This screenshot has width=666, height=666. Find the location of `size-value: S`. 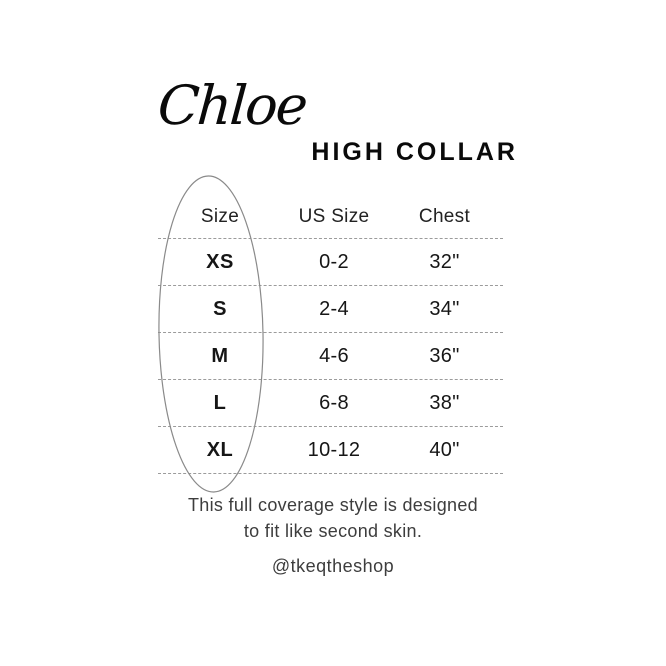

size-value: S is located at coordinates (220, 308).